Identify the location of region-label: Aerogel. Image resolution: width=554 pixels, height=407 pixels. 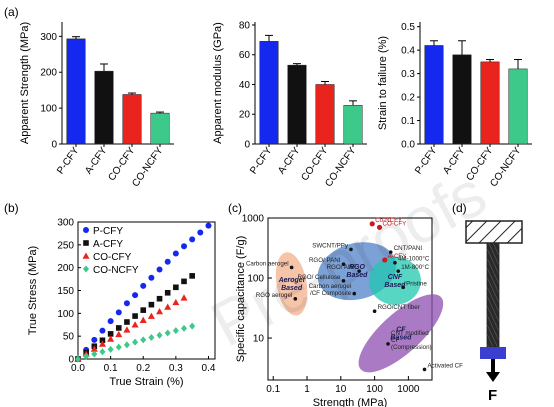
(292, 280).